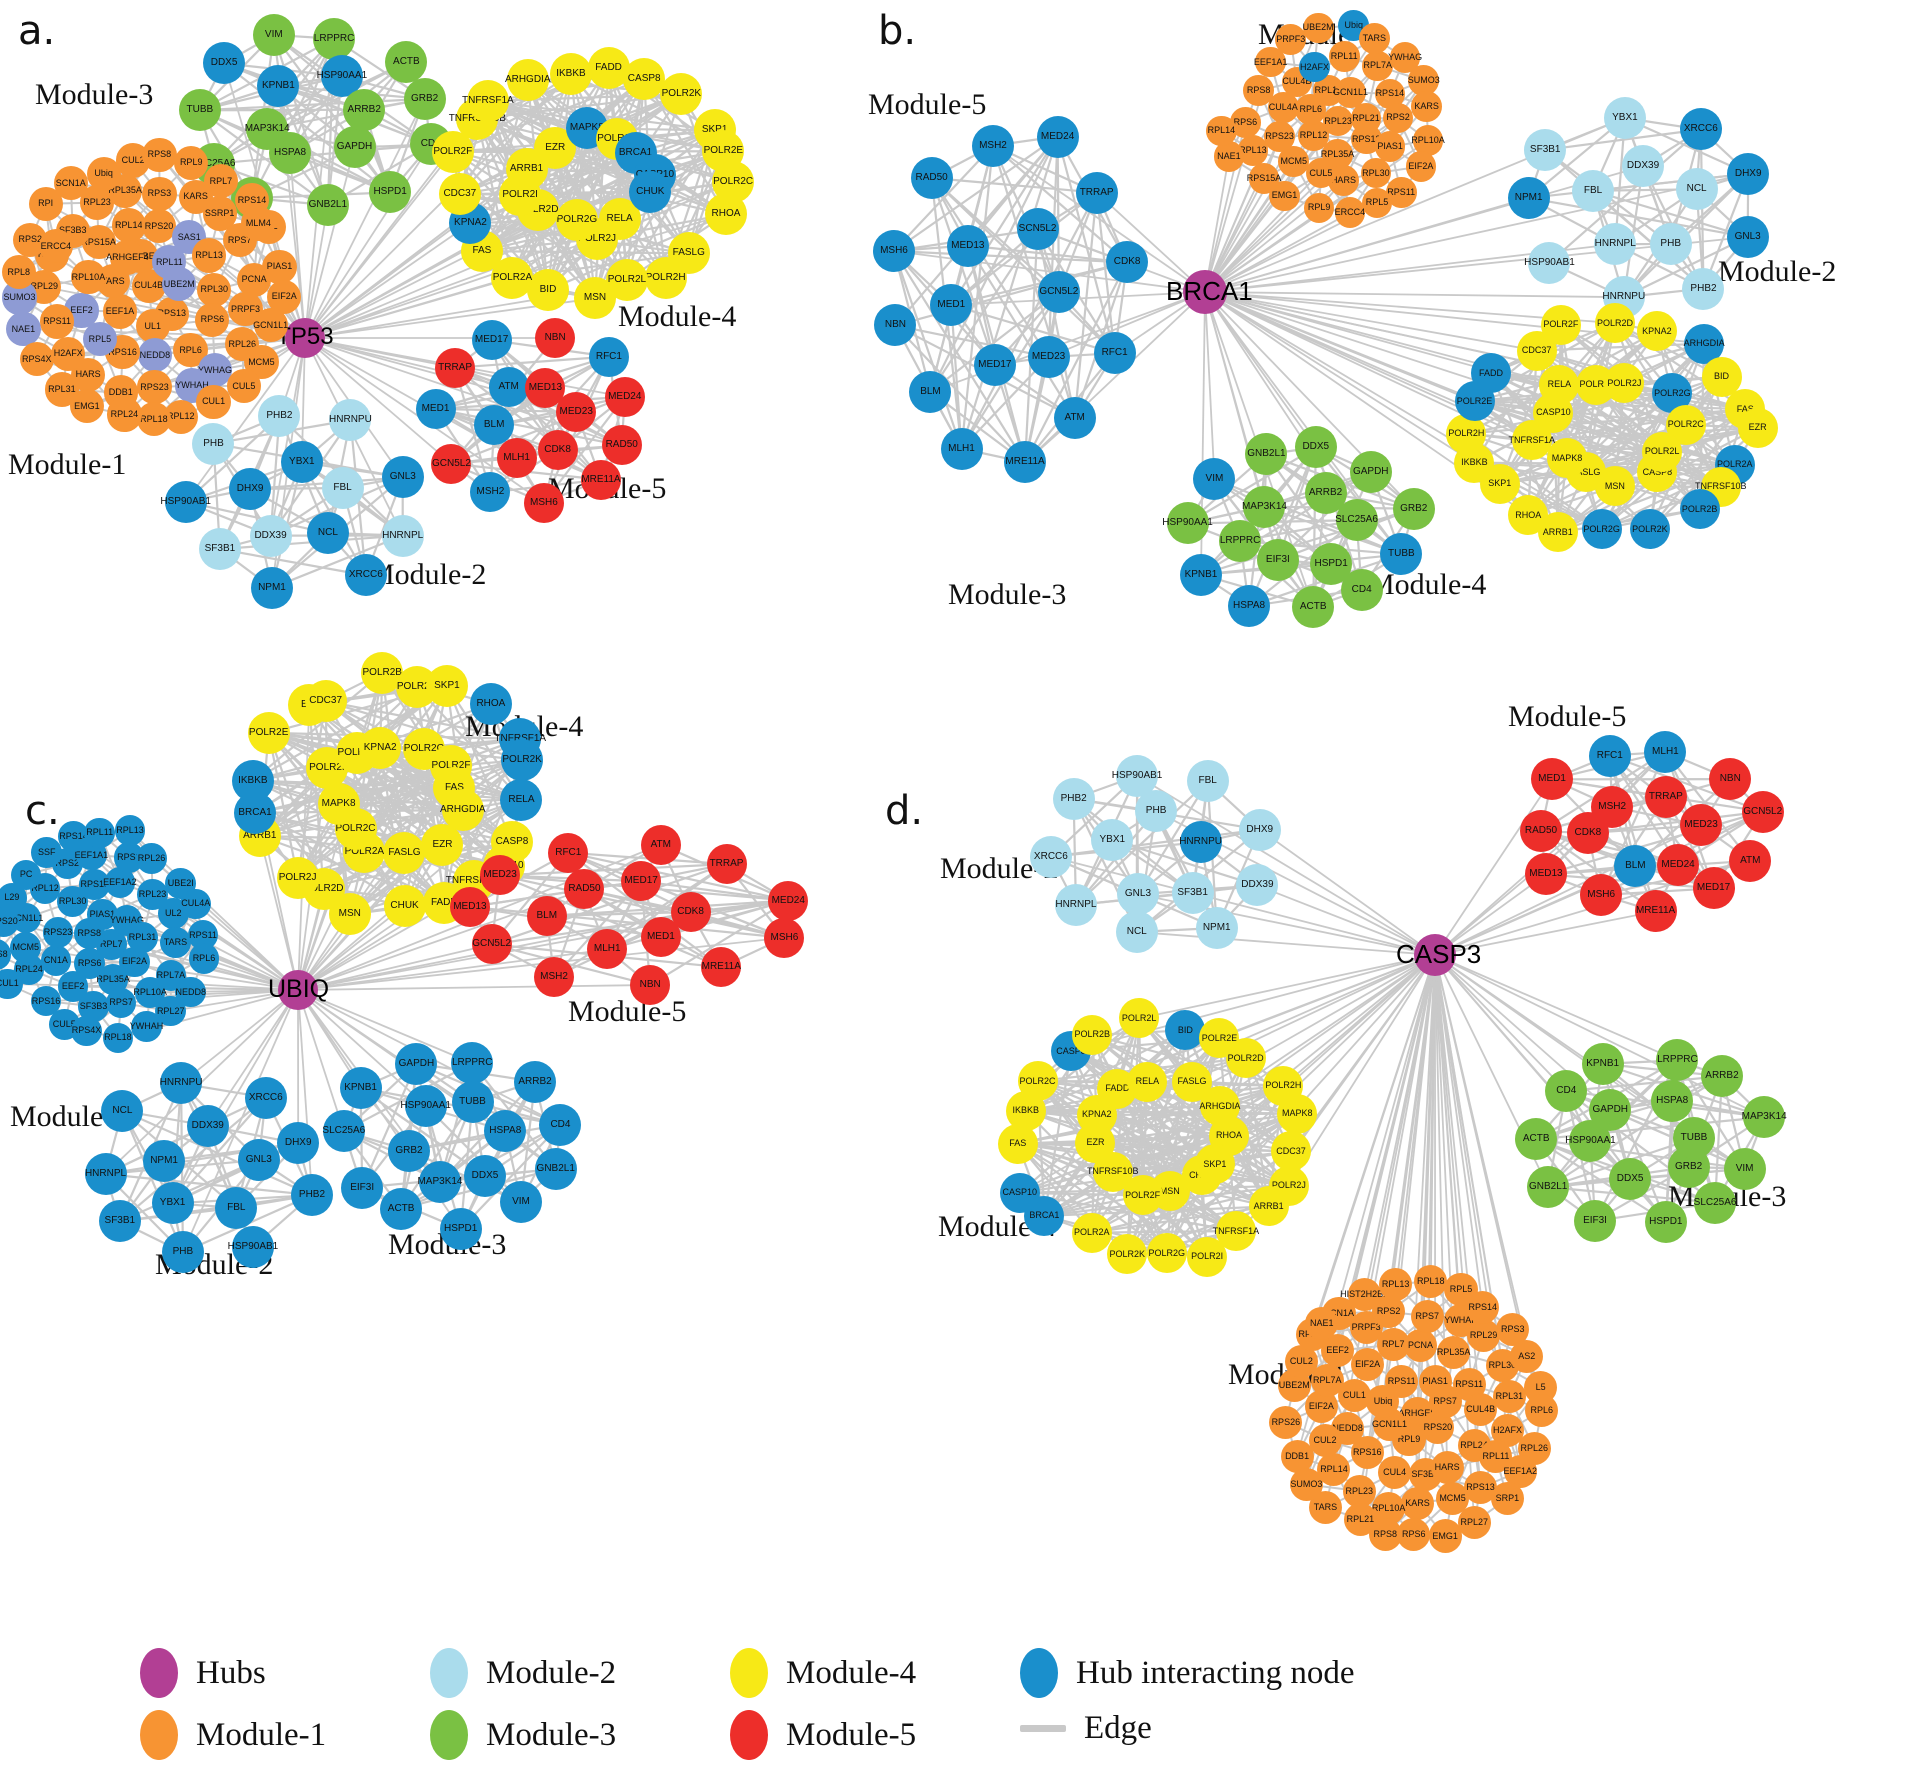 This screenshot has width=1923, height=1775. I want to click on node-module1: RPL21, so click(1360, 1519).